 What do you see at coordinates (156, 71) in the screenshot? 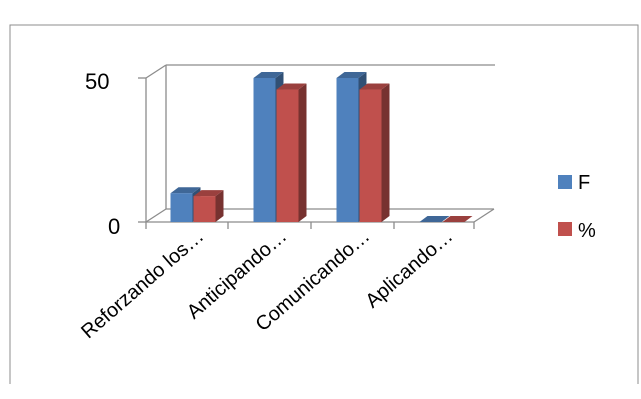
I see `top-depth-edge` at bounding box center [156, 71].